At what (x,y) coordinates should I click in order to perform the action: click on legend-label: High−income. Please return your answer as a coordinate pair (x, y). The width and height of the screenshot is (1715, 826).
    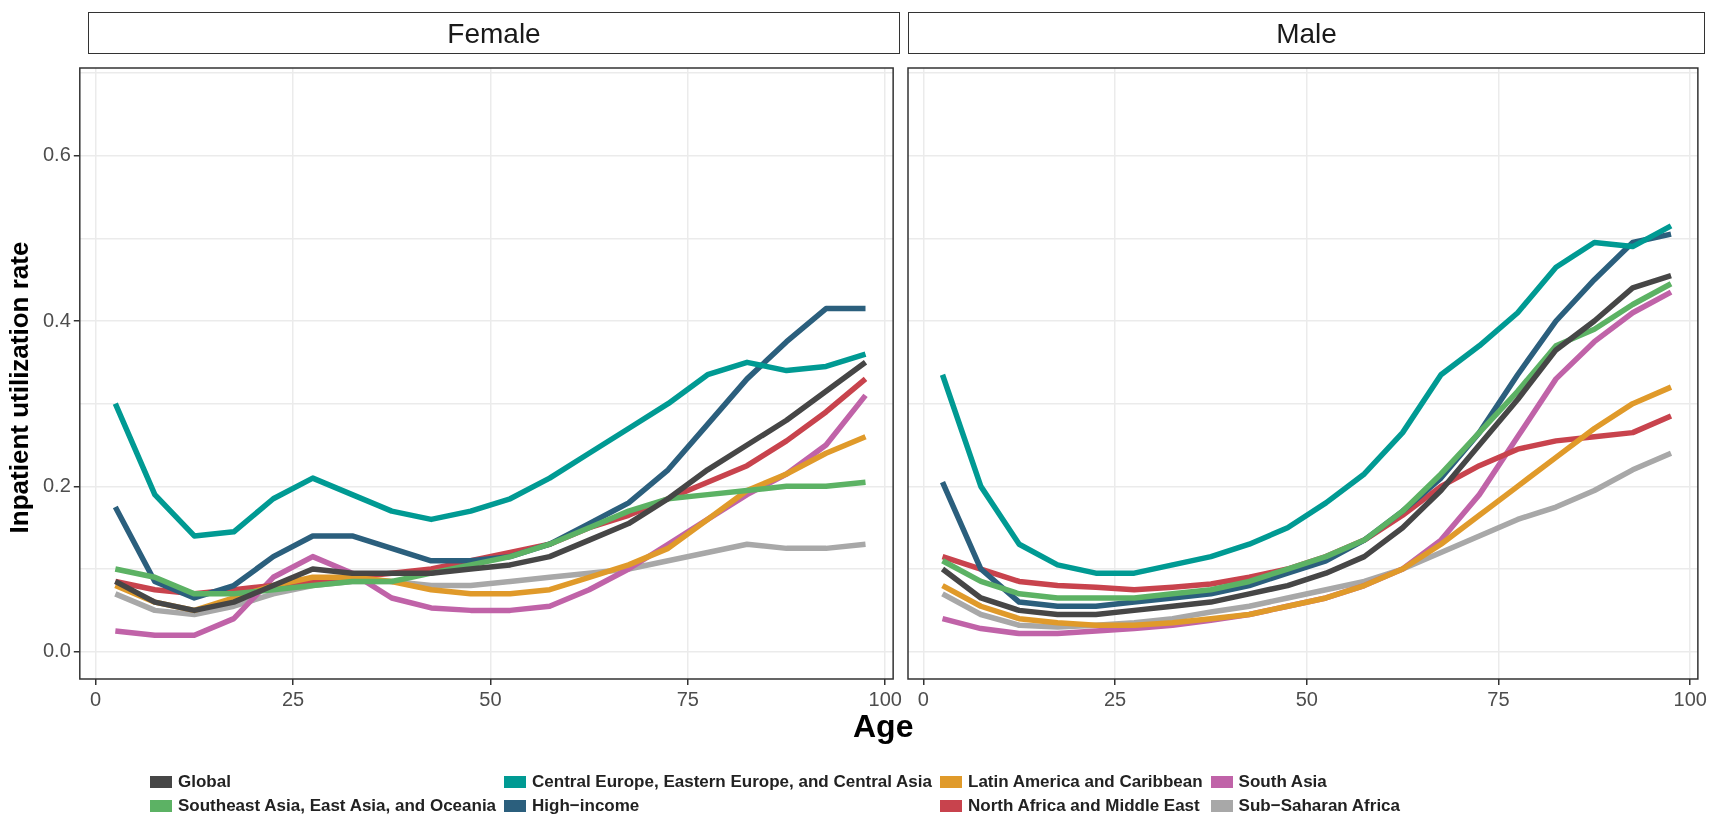
    Looking at the image, I should click on (586, 806).